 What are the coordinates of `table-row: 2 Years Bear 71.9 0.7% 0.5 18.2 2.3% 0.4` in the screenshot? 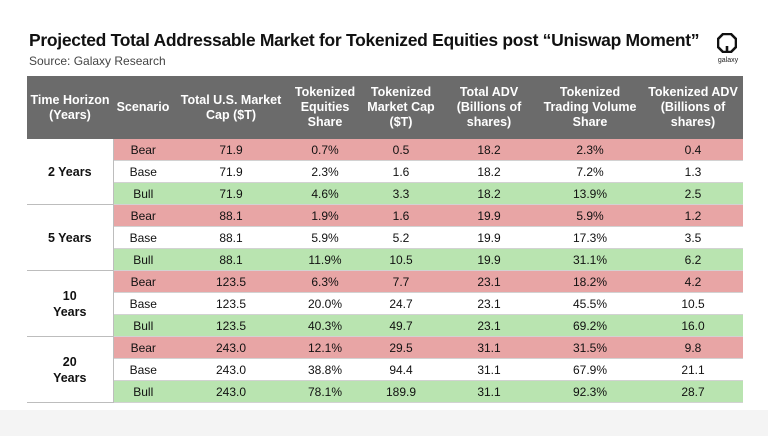 It's located at (385, 172).